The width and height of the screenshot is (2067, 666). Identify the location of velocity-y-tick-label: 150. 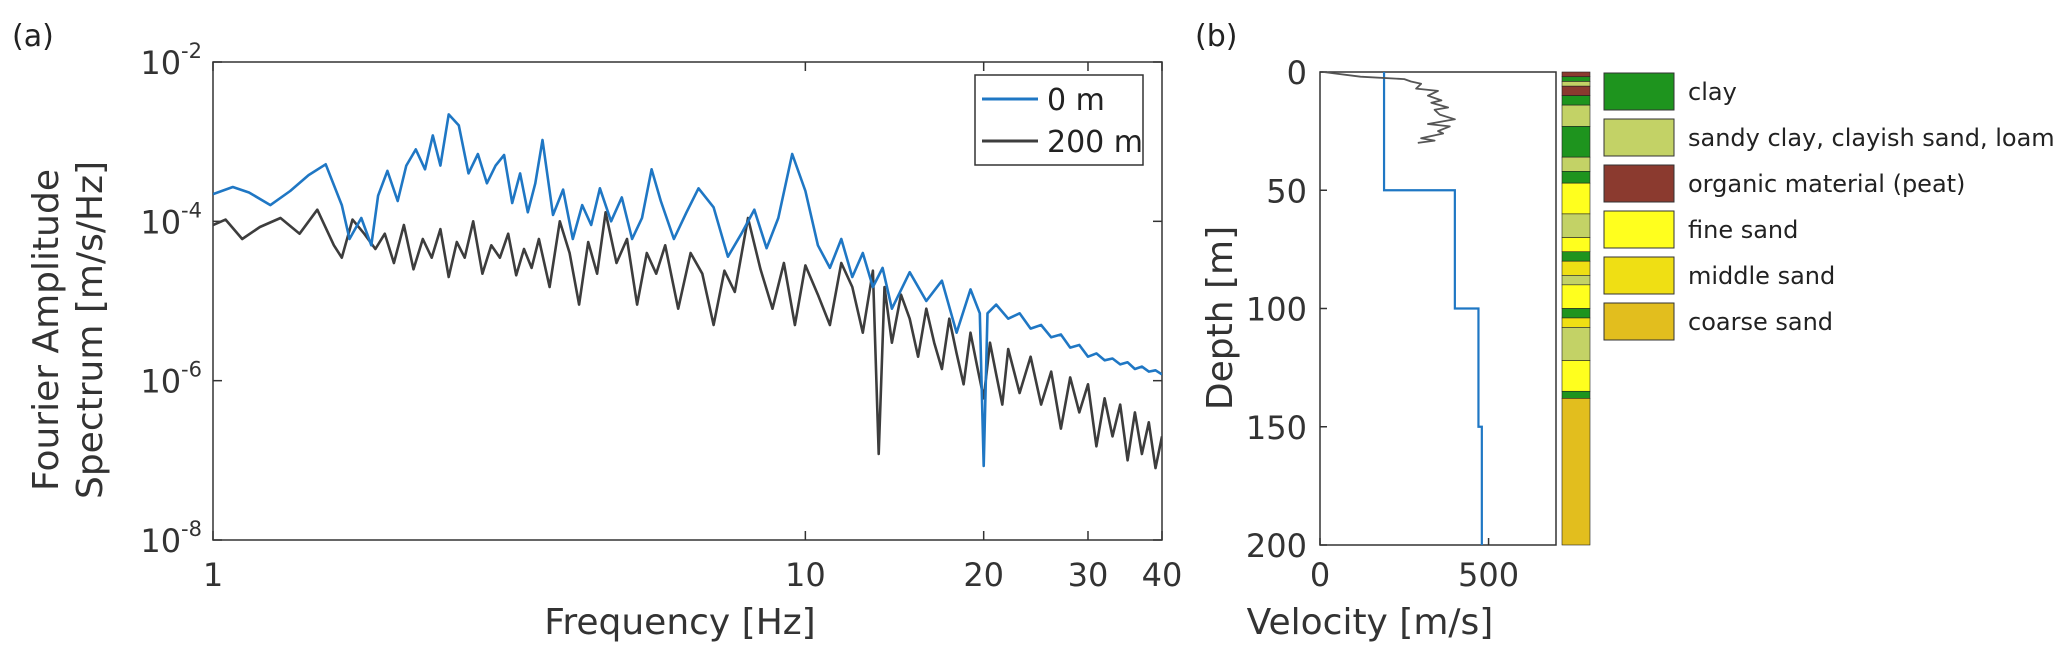
(1276, 428).